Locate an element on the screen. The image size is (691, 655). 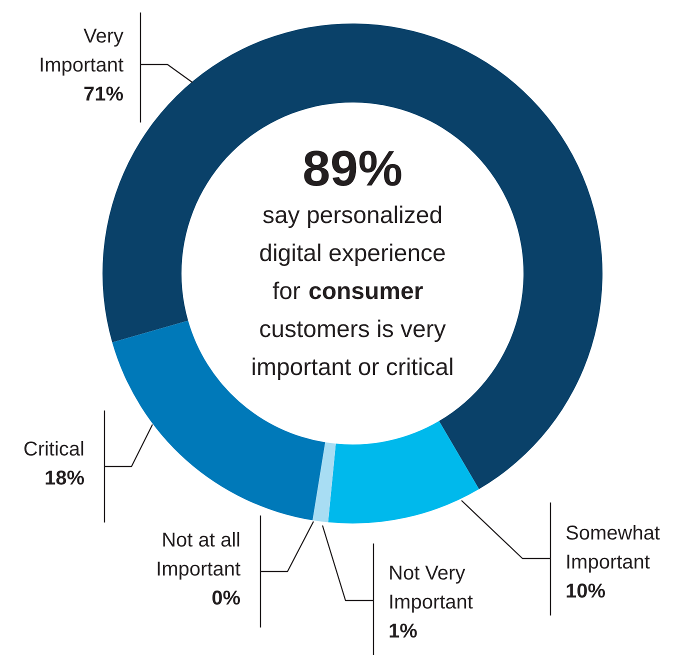
data-label: 10% is located at coordinates (586, 591).